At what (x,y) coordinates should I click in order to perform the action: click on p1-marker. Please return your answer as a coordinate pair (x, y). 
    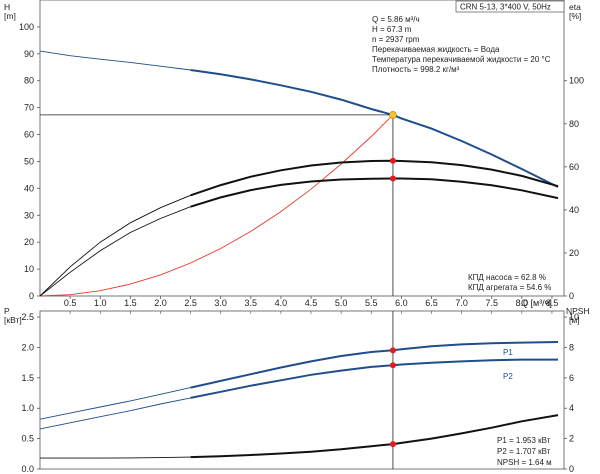
    Looking at the image, I should click on (392, 350).